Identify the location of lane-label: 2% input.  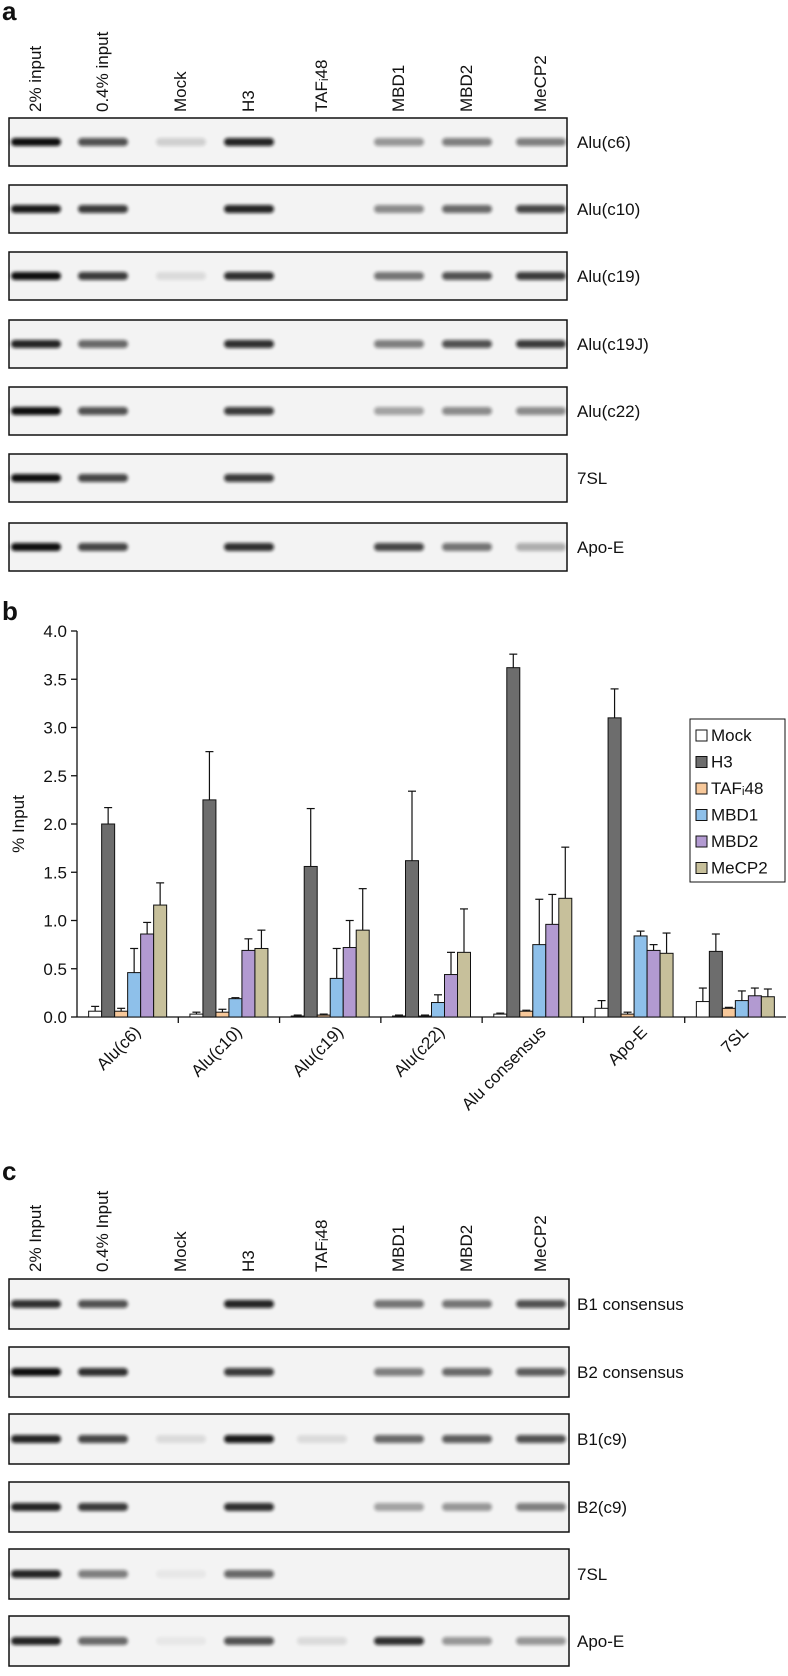
(35, 79).